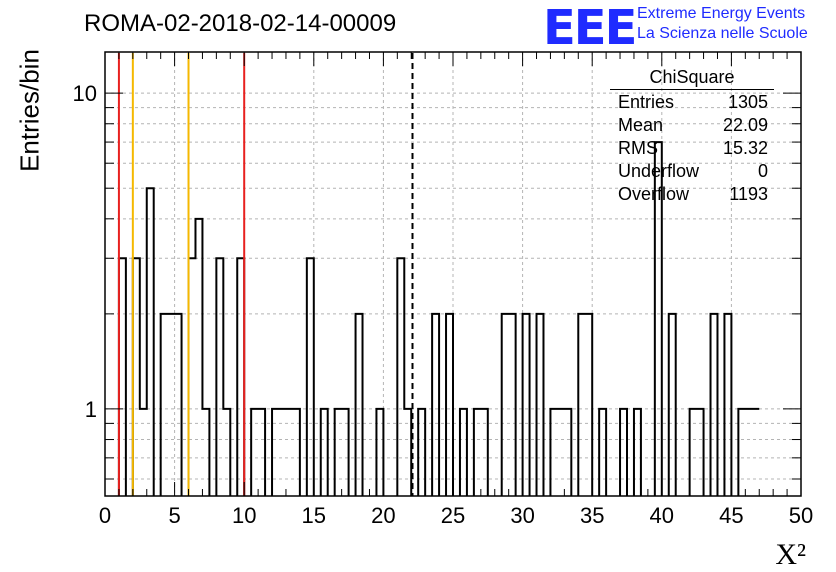 This screenshot has width=836, height=572. I want to click on y-tick-label: 10, so click(85, 93).